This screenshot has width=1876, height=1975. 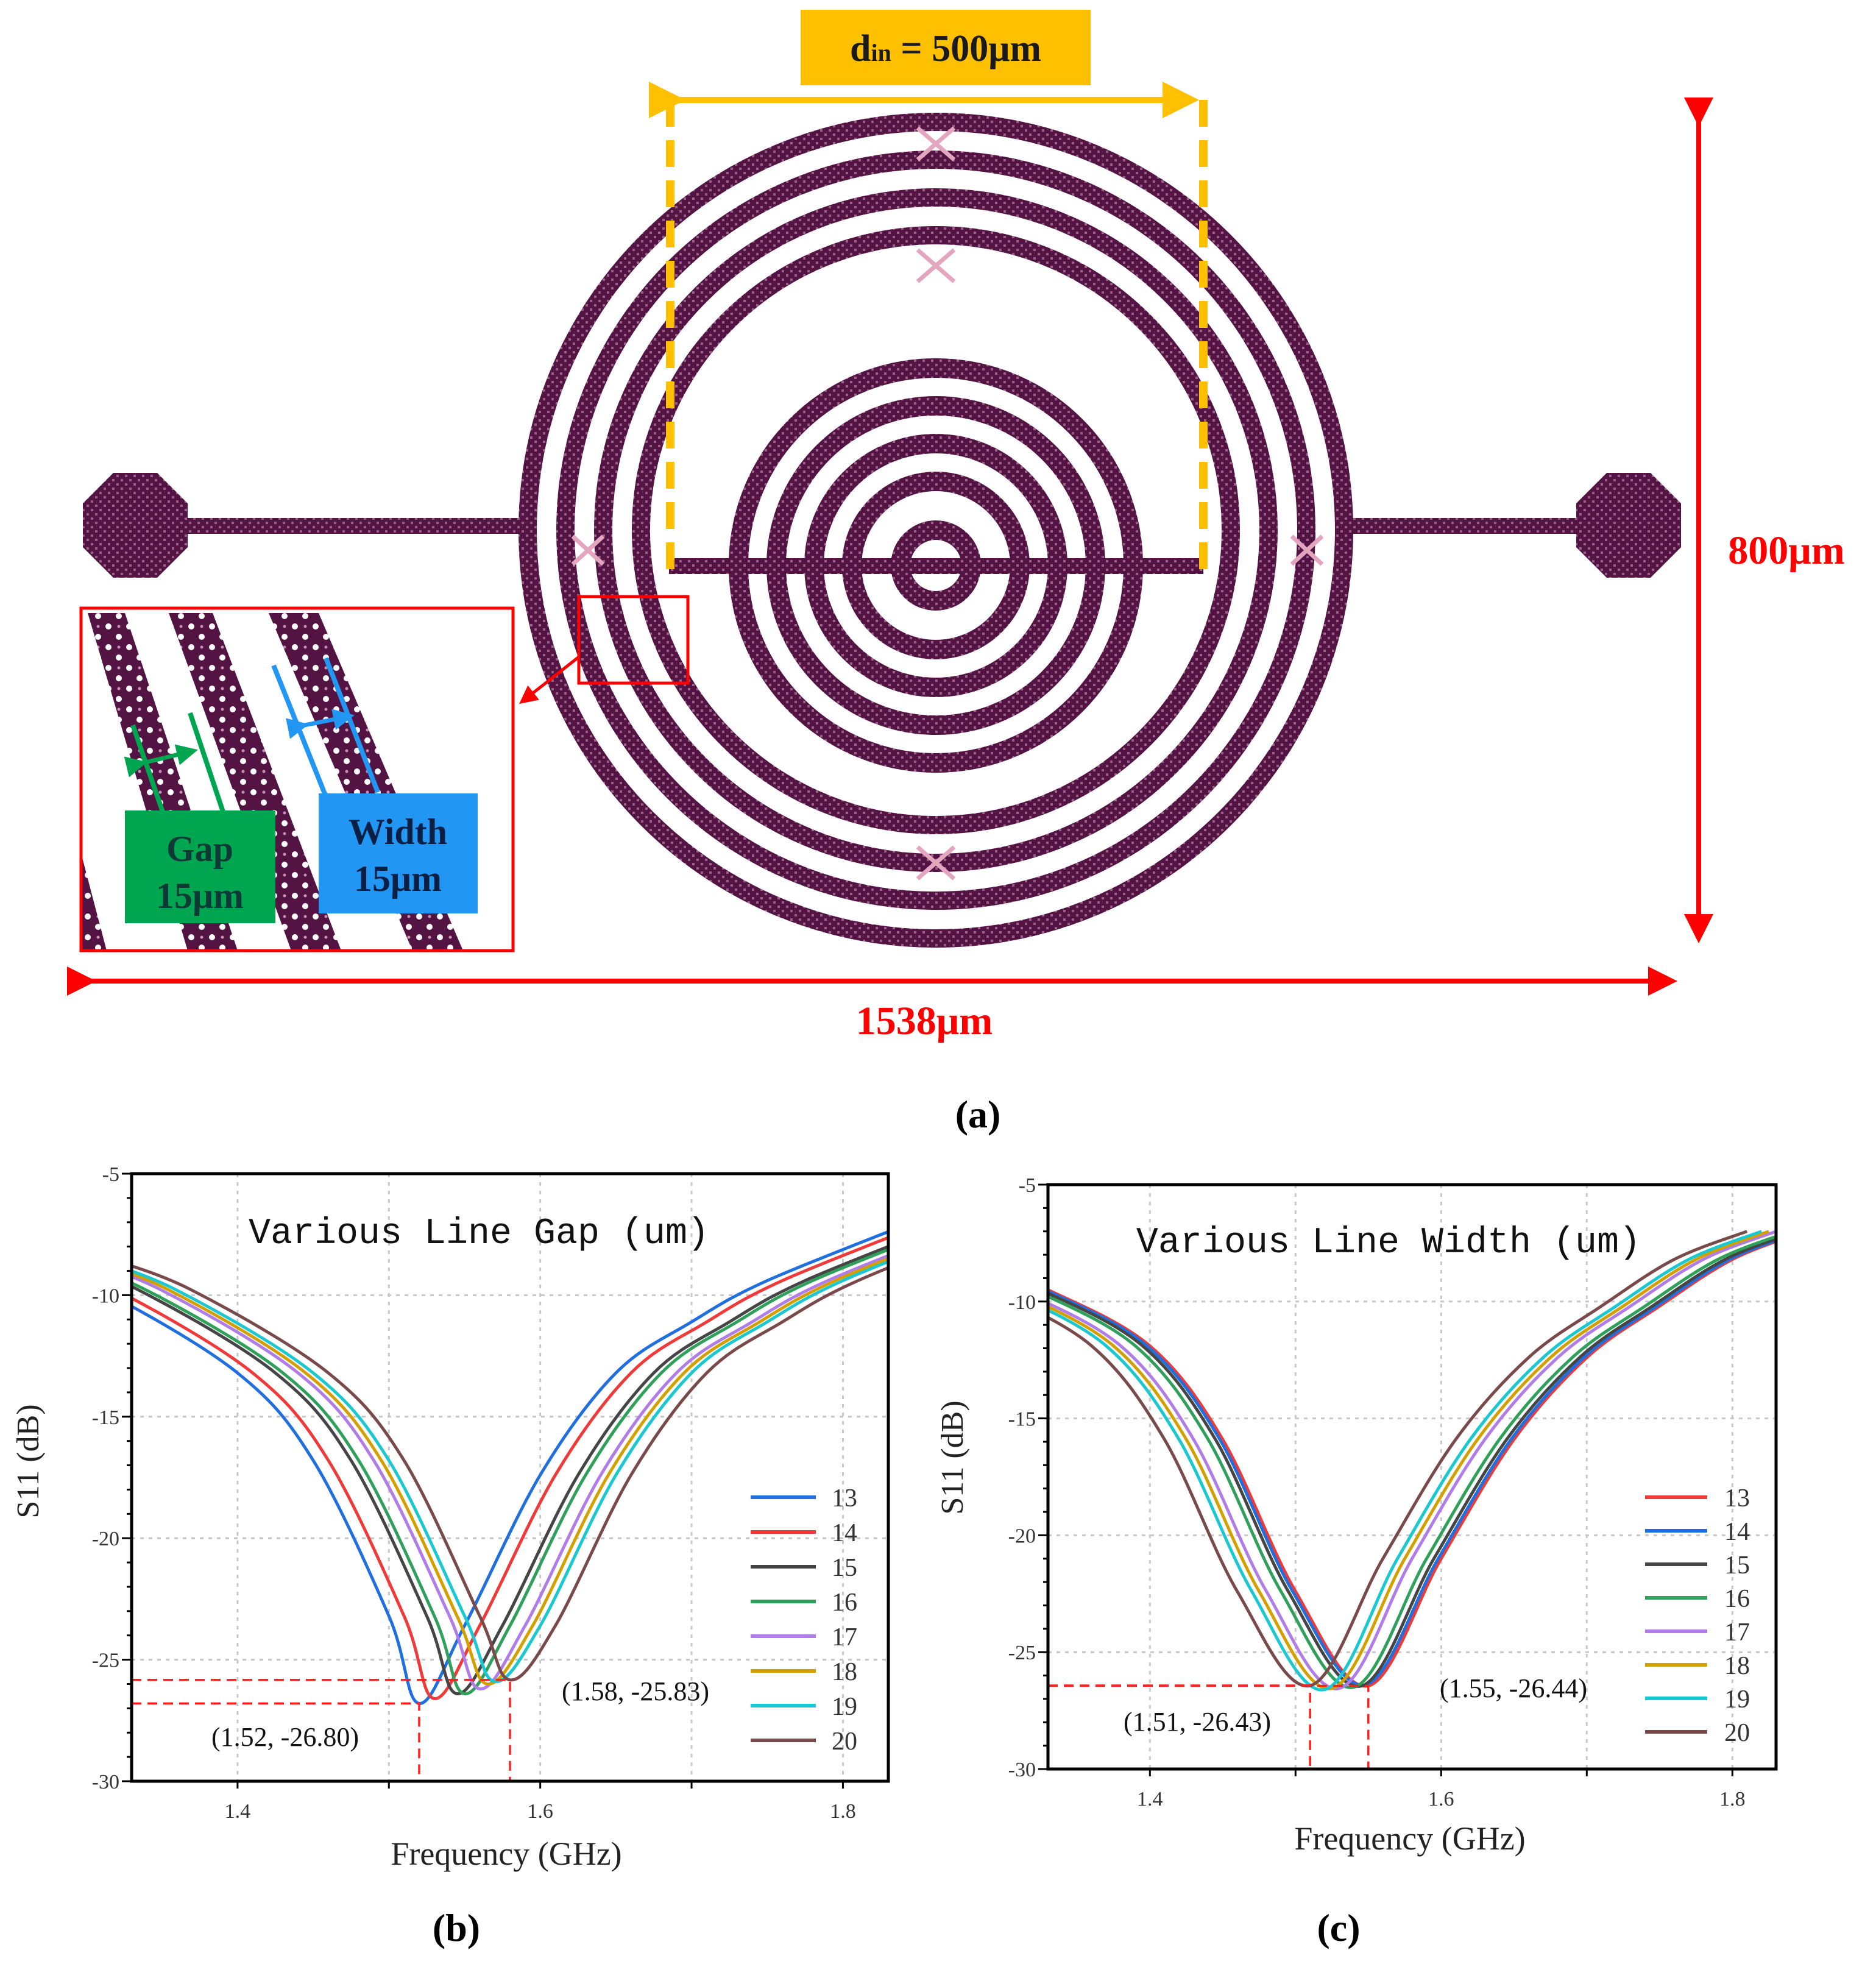 What do you see at coordinates (1462, 526) in the screenshot?
I see `right-feed-line` at bounding box center [1462, 526].